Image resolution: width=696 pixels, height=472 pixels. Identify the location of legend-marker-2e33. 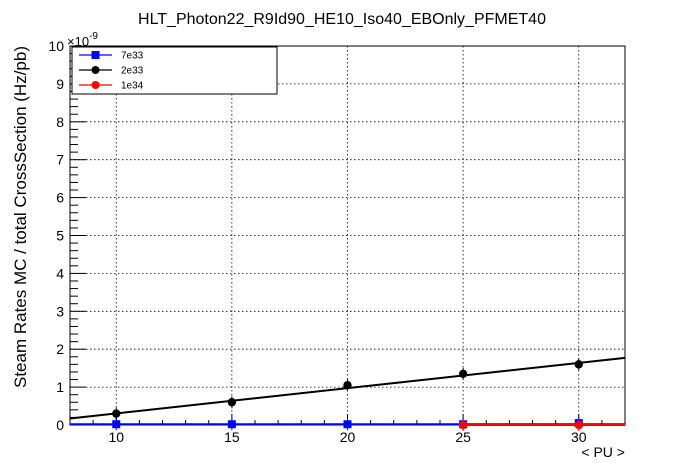
(95, 70).